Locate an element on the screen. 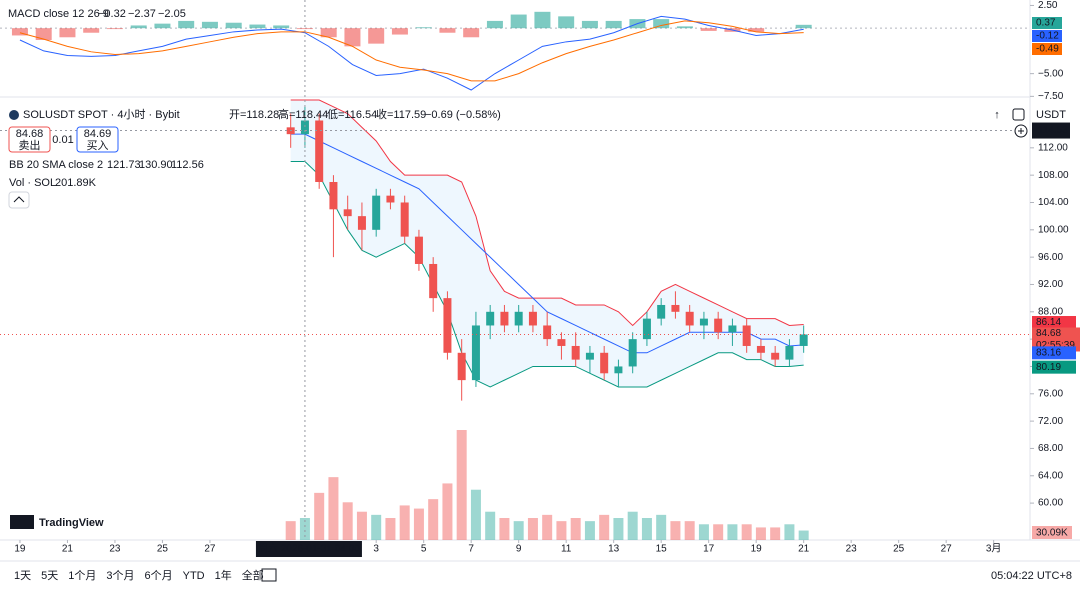 The width and height of the screenshot is (1080, 590). vol-legend: Vol · SOL is located at coordinates (32, 183).